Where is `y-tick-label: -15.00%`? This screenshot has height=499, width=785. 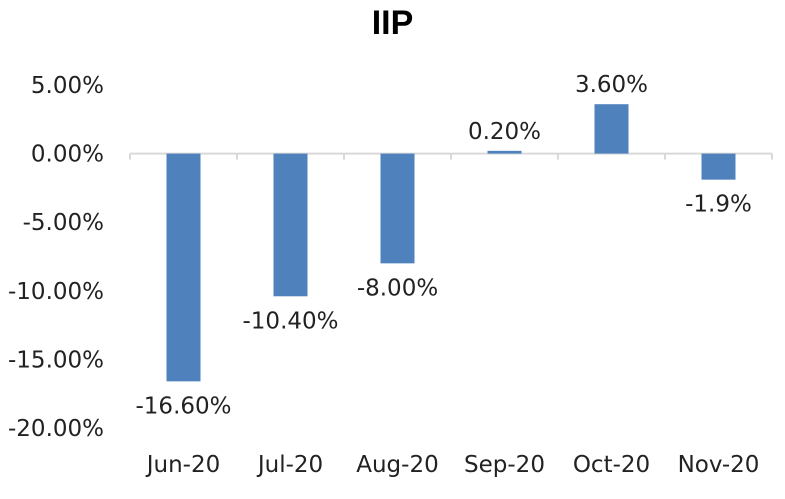 y-tick-label: -15.00% is located at coordinates (56, 360).